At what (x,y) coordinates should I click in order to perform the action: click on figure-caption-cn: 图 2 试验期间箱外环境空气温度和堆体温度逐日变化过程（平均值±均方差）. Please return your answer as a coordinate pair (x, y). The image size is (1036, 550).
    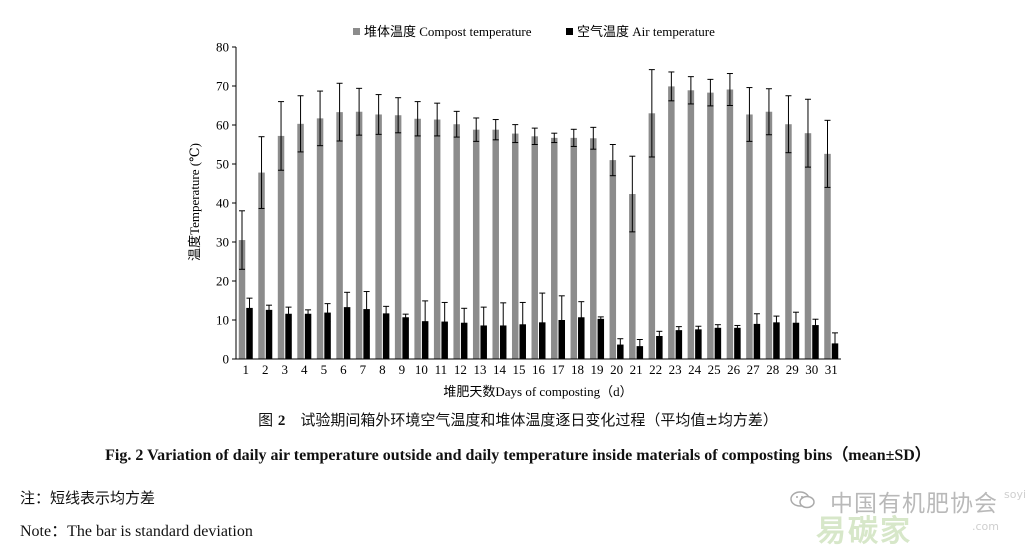
    Looking at the image, I should click on (518, 419).